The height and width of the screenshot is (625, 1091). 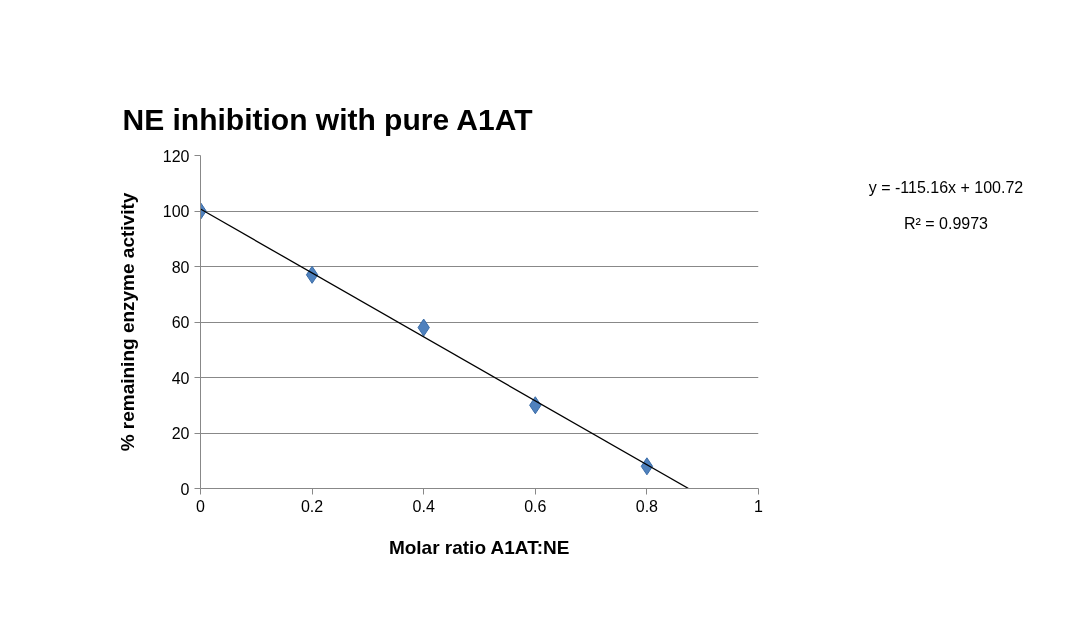 What do you see at coordinates (647, 506) in the screenshot?
I see `x-tick-label: 0.8` at bounding box center [647, 506].